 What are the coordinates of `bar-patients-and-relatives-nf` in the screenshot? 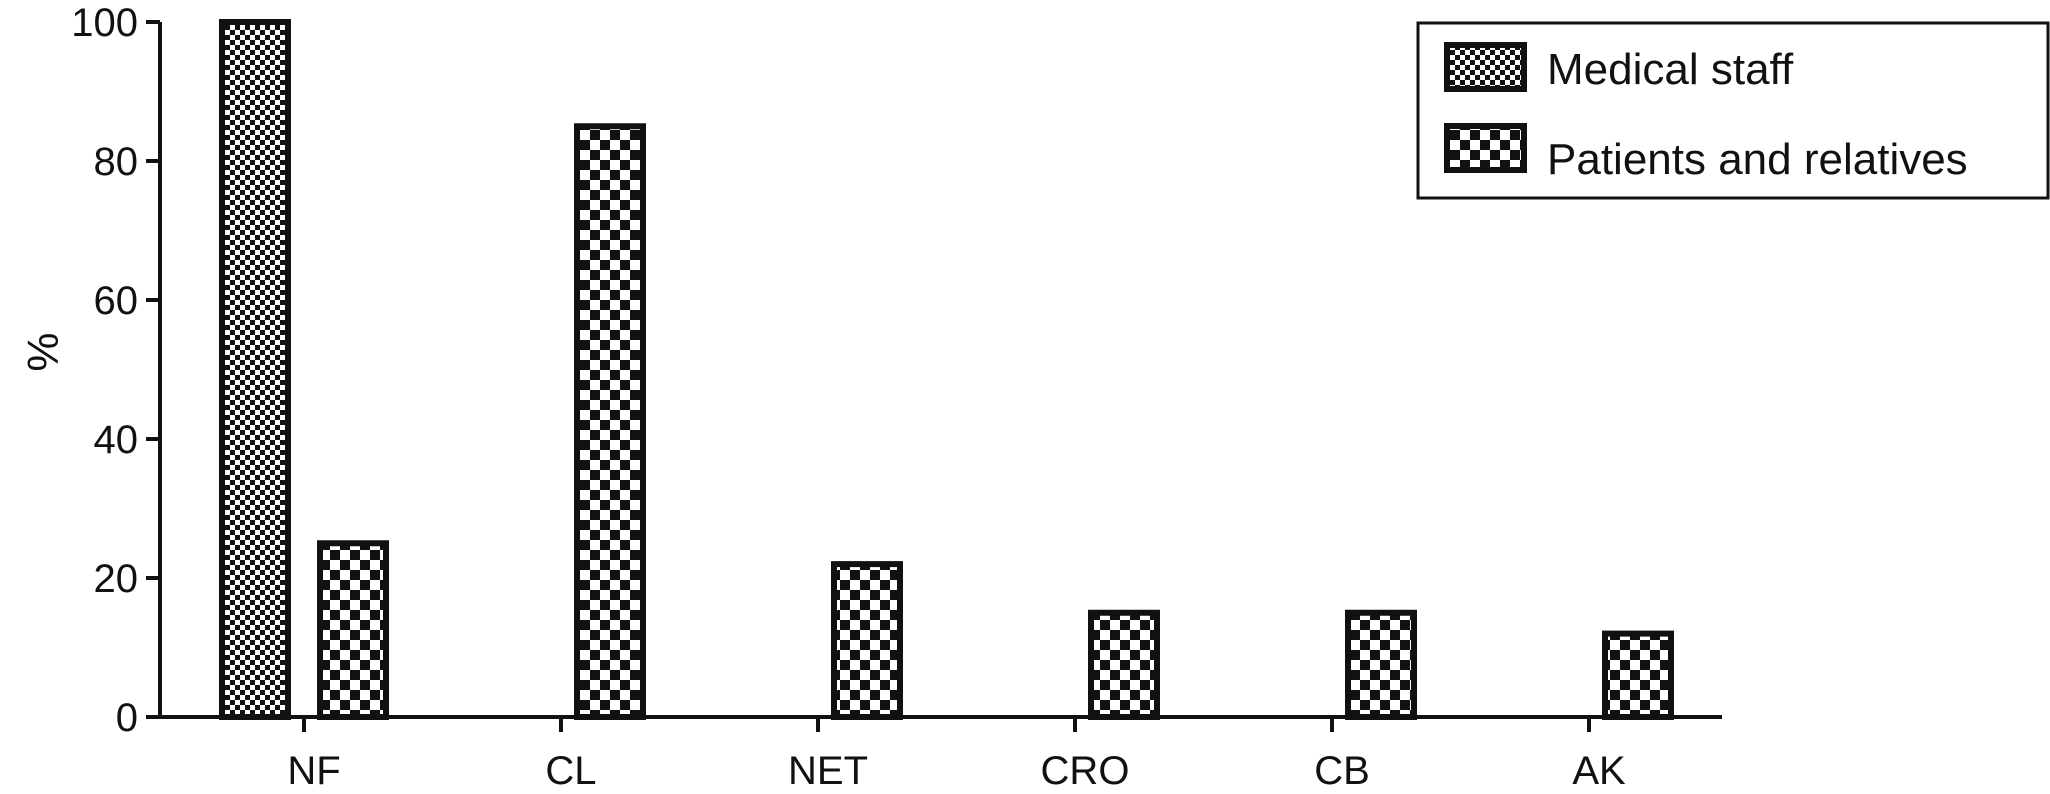 It's located at (353, 630).